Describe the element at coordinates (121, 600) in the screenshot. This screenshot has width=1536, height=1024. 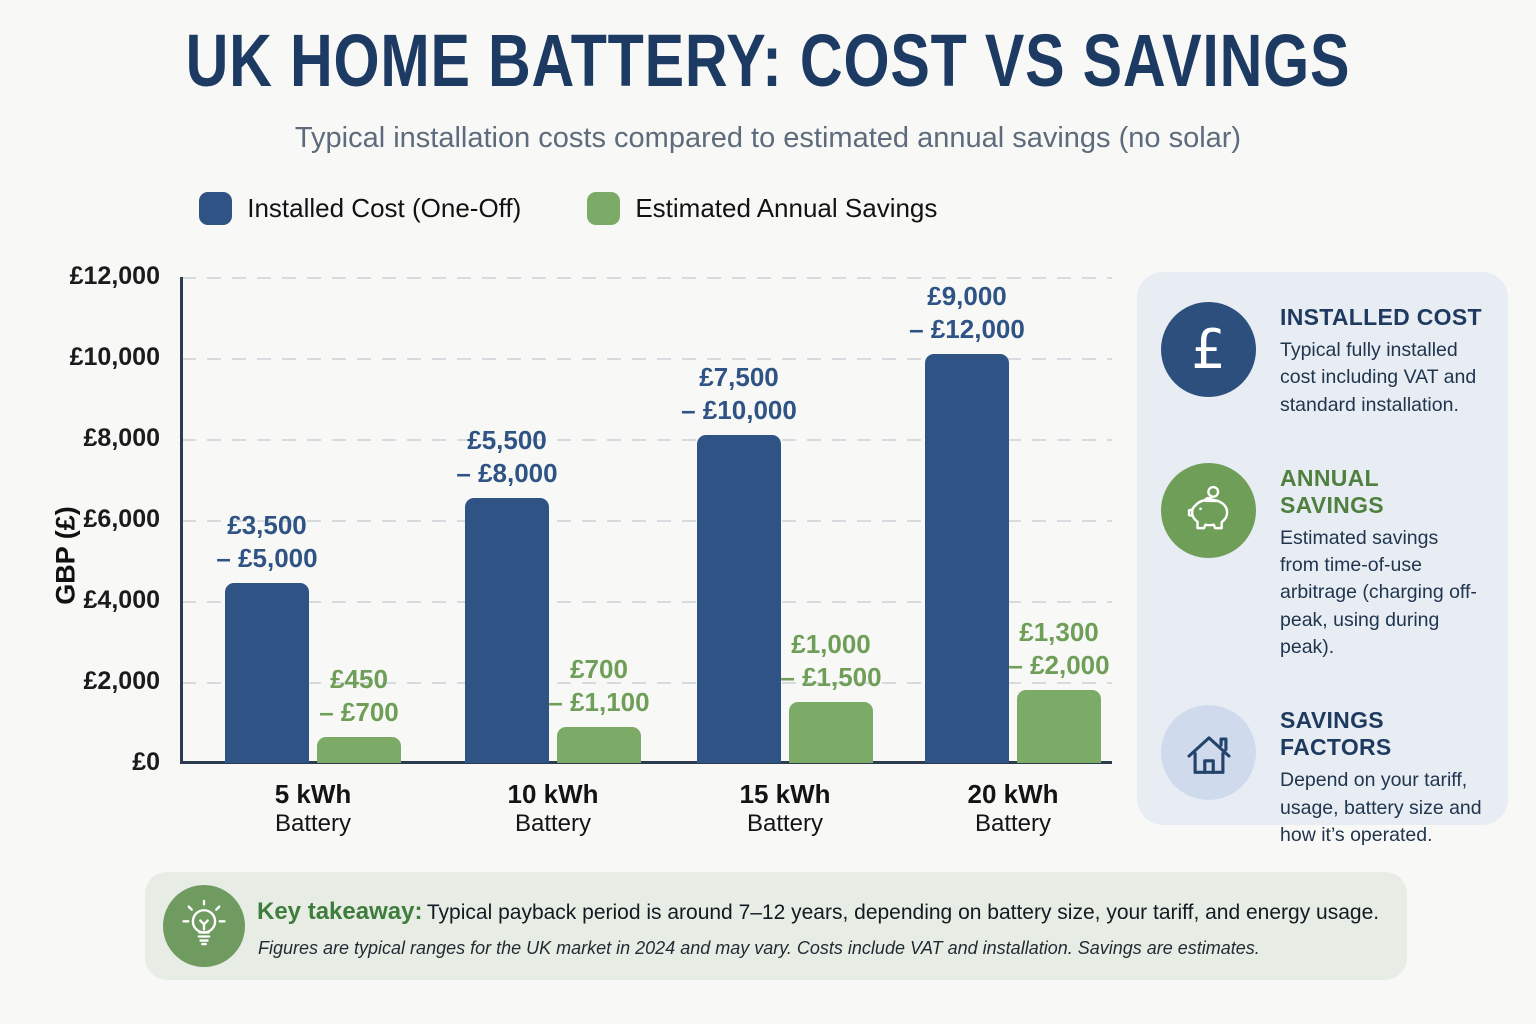
I see `y-tick-label: £4,000` at that location.